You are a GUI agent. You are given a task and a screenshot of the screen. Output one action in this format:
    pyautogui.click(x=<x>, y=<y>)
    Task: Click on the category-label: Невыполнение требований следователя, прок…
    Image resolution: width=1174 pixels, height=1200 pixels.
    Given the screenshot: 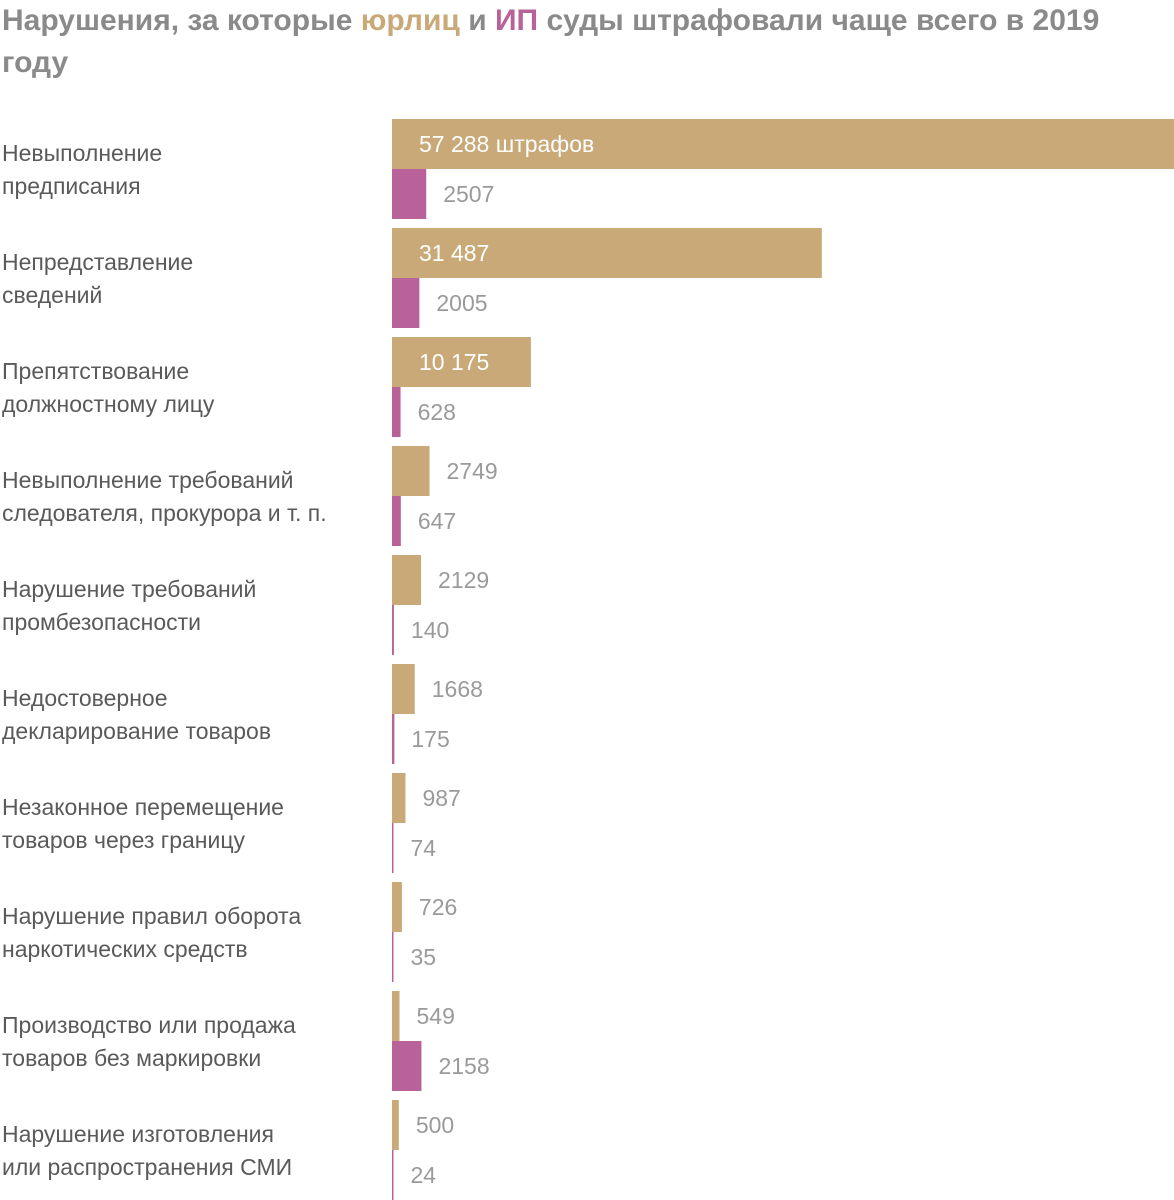 What is the action you would take?
    pyautogui.click(x=164, y=496)
    